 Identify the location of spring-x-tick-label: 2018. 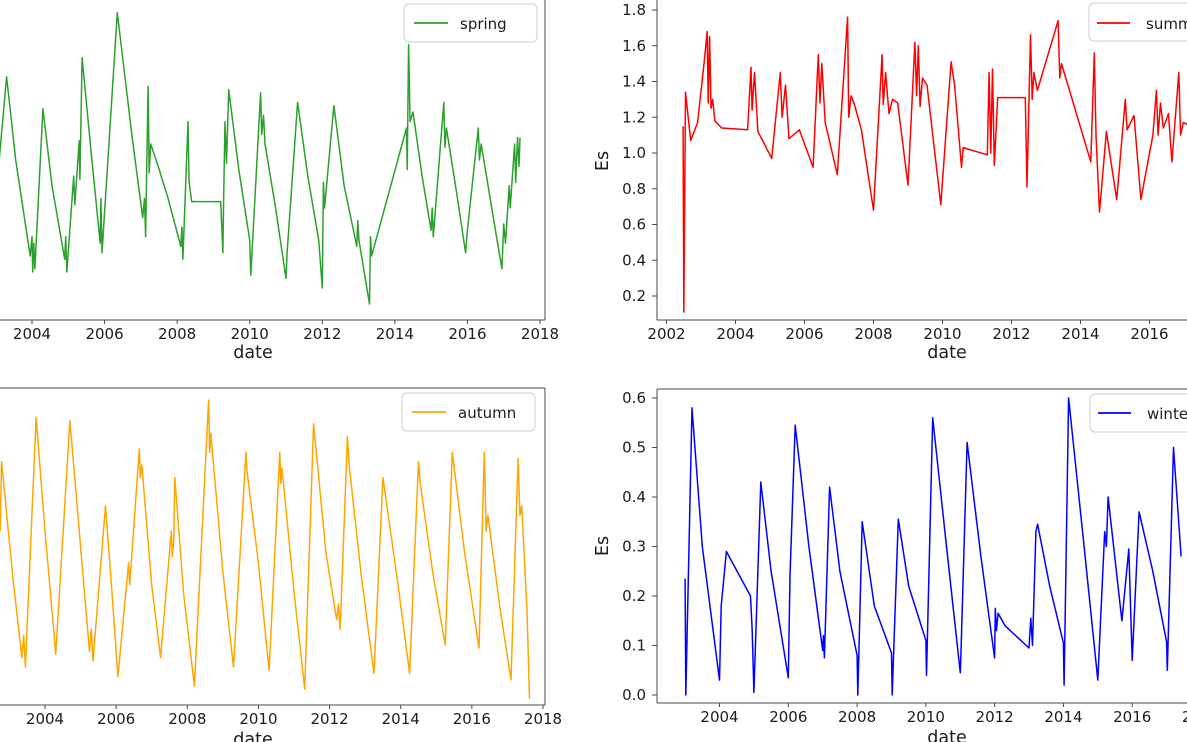
(540, 334).